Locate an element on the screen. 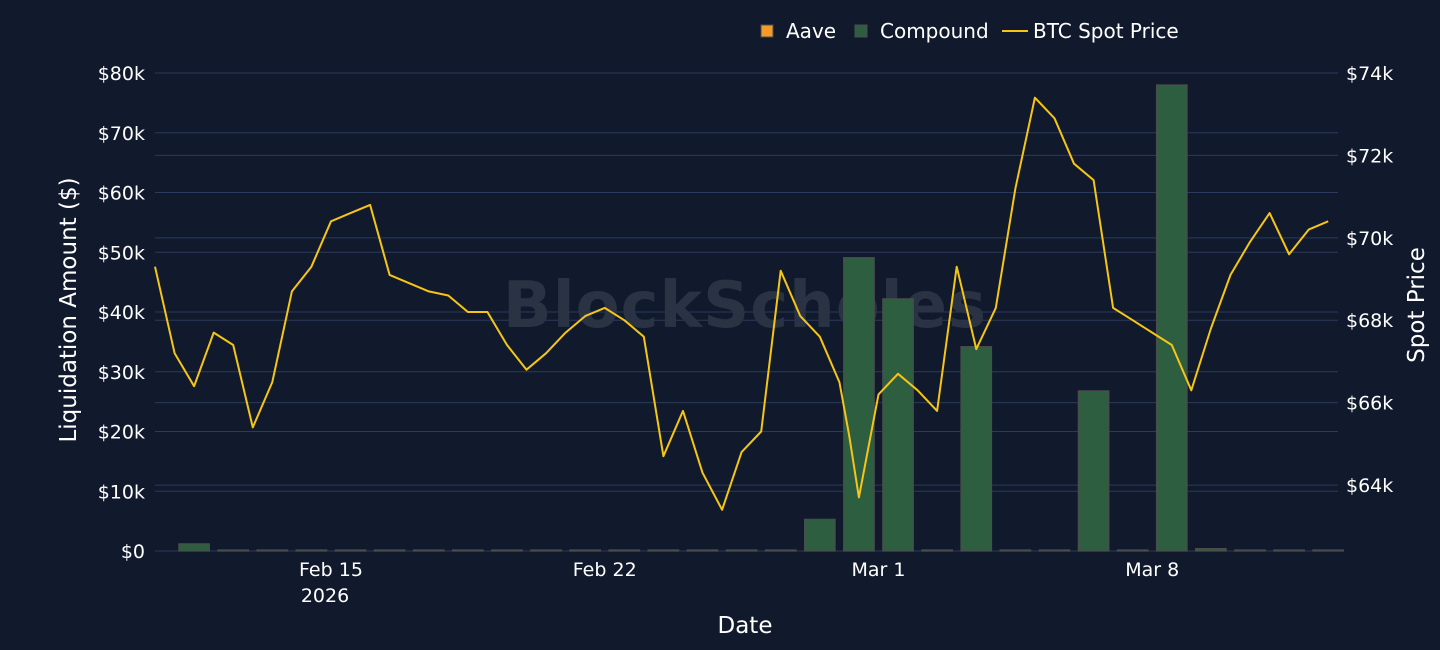 Image resolution: width=1440 pixels, height=650 pixels. x-tick-label: Feb 22 is located at coordinates (605, 570).